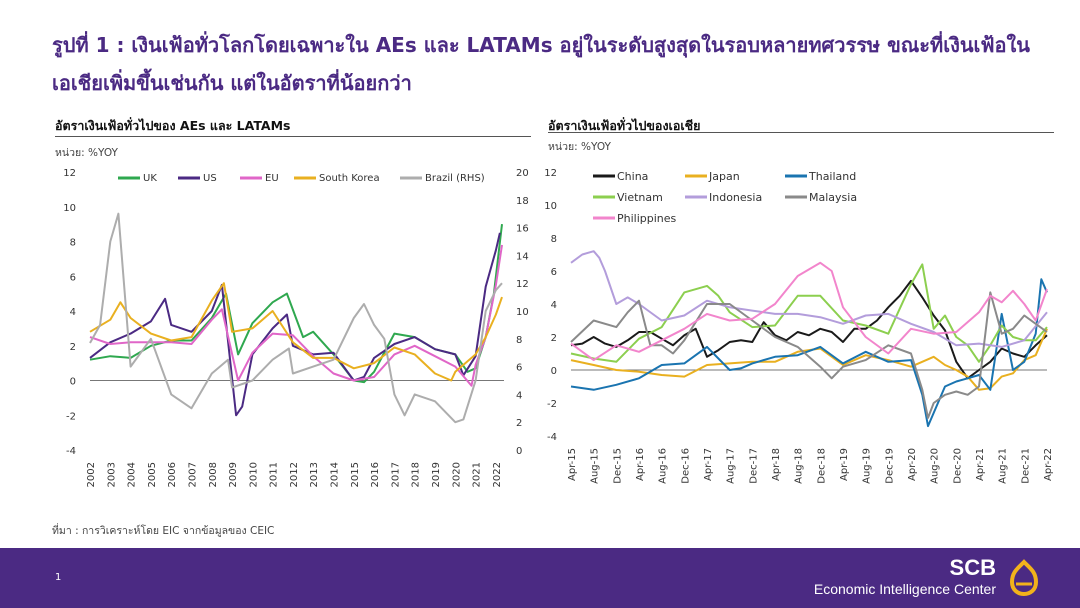 The image size is (1080, 608). What do you see at coordinates (904, 589) in the screenshot?
I see `brand-sub: Economic Intelligence Center` at bounding box center [904, 589].